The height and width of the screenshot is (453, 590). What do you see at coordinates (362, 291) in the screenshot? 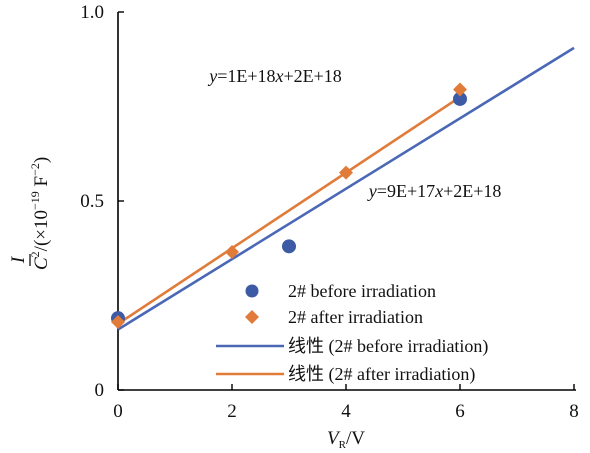
I see `legend-label: 2# before irradiation` at bounding box center [362, 291].